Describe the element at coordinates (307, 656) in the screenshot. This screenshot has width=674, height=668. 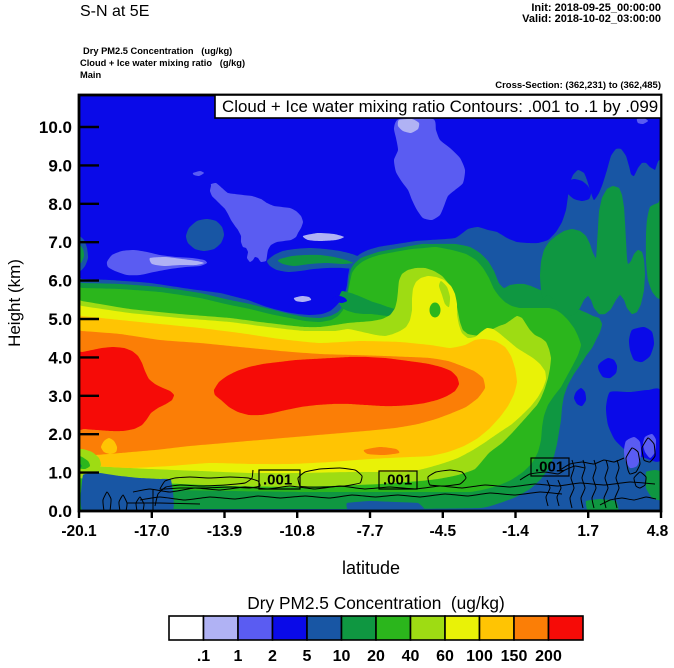
I see `svg-text: 5` at that location.